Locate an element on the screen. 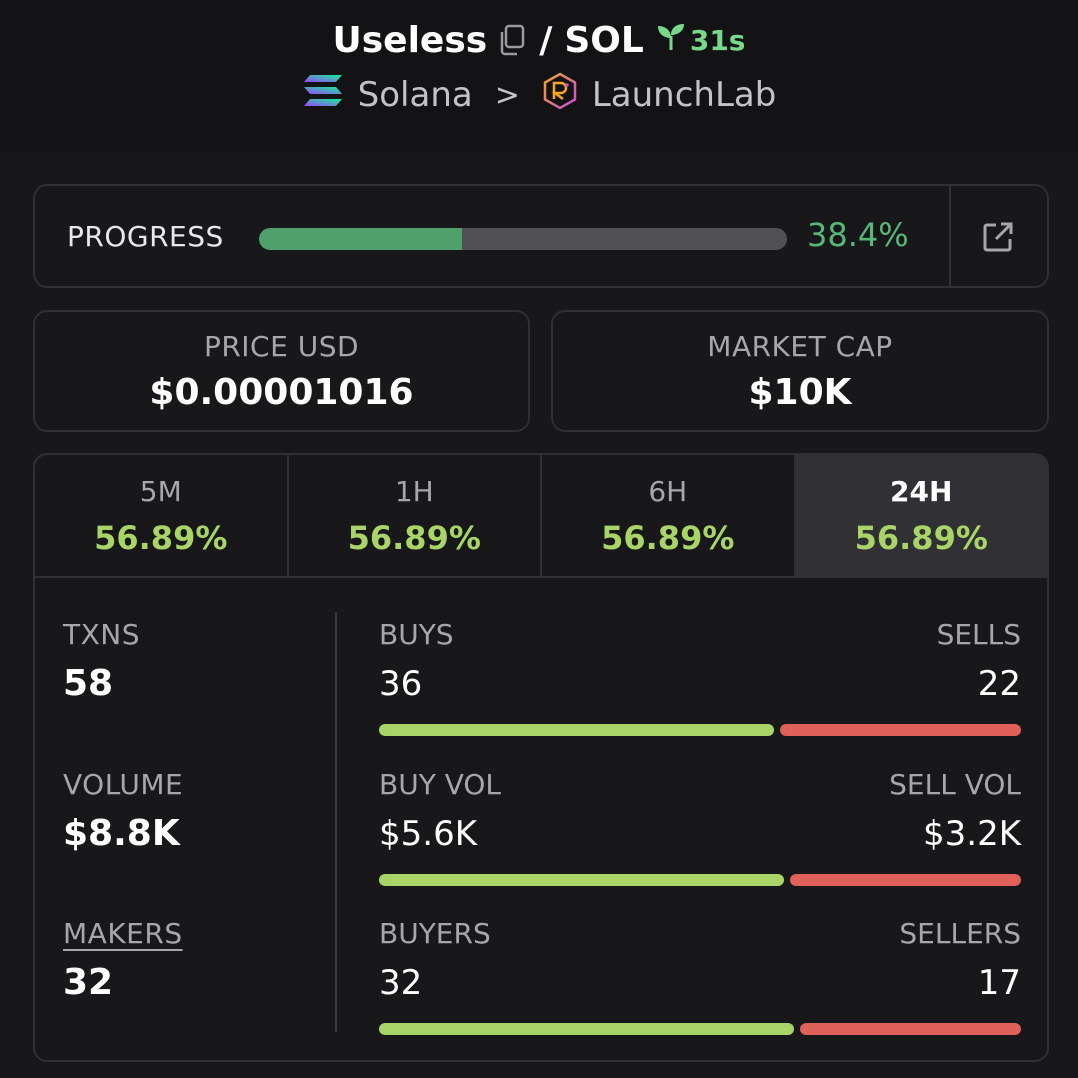  token-name: Useless is located at coordinates (410, 40).